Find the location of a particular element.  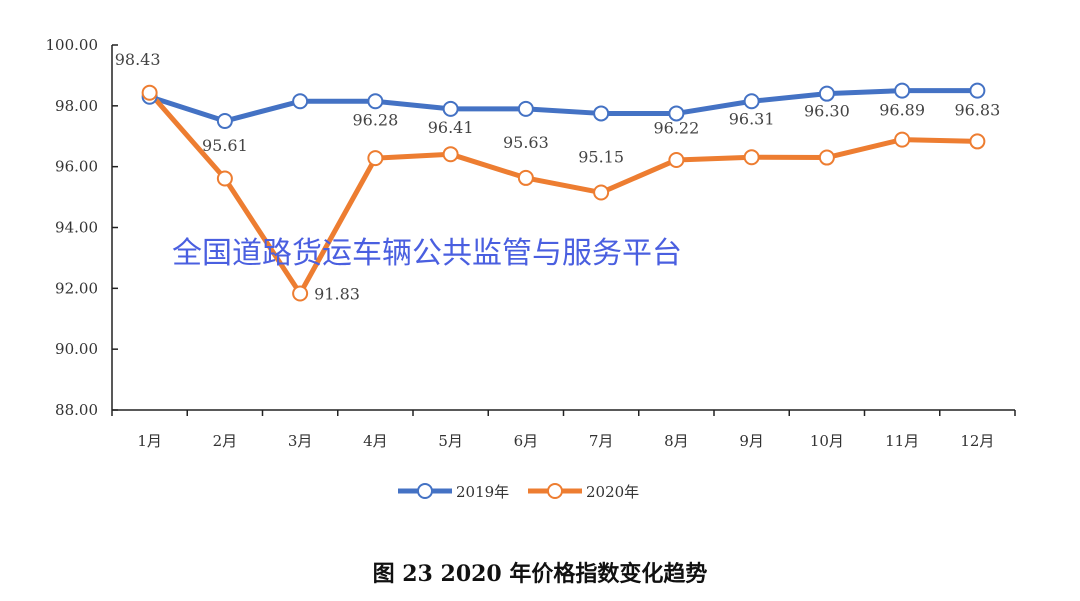

x-tick-label: 9月 is located at coordinates (751, 441).